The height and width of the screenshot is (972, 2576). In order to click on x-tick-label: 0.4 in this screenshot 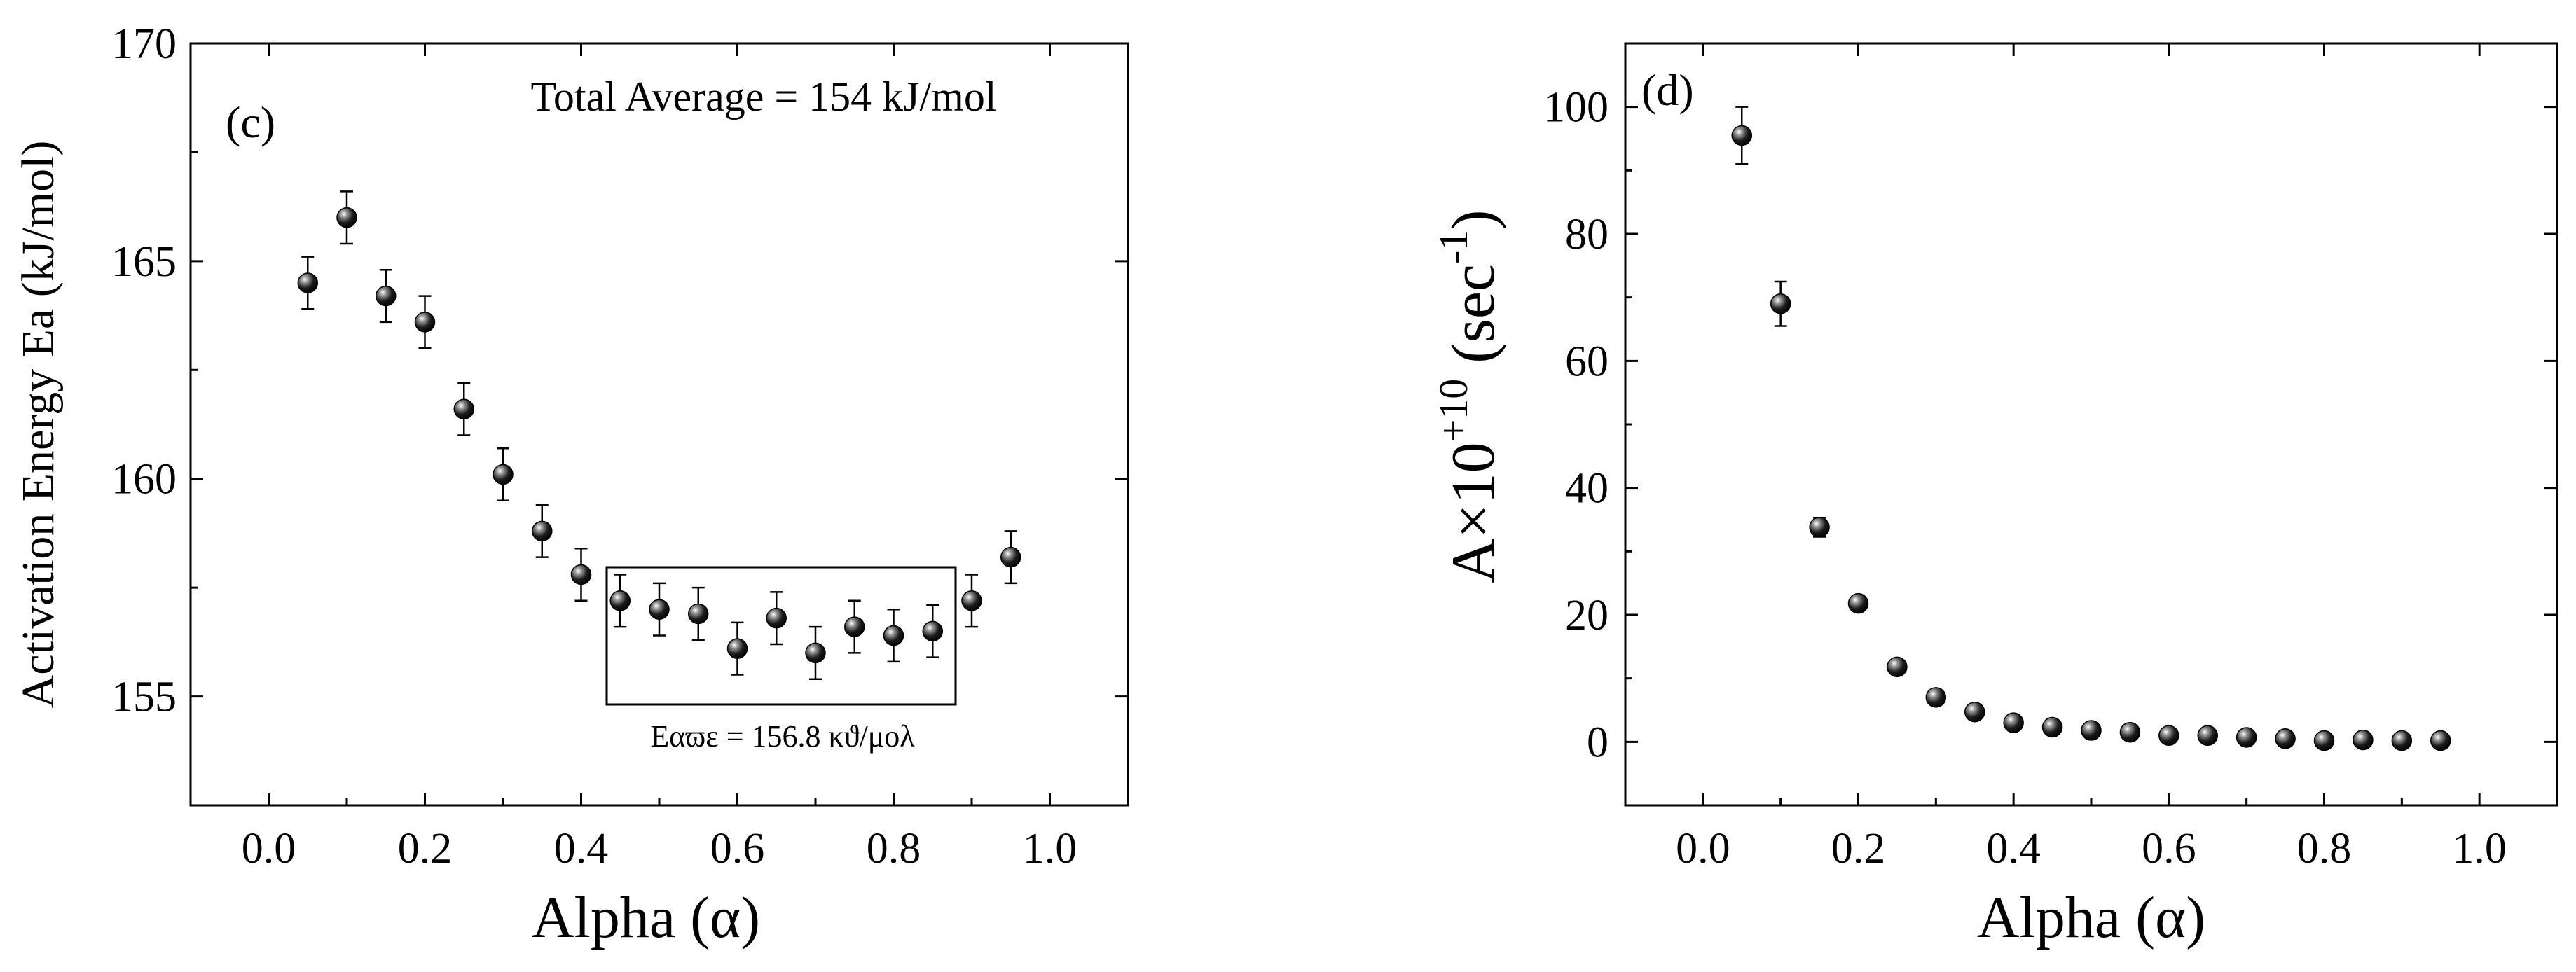, I will do `click(2013, 849)`.